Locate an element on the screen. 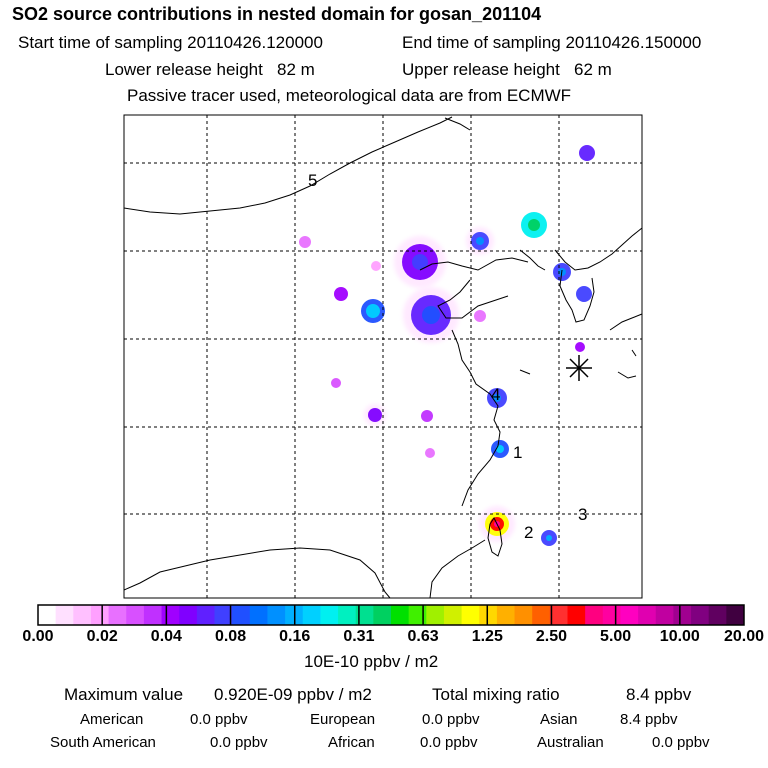 The width and height of the screenshot is (768, 768). colorbar-tick-label: 0.16 is located at coordinates (295, 636).